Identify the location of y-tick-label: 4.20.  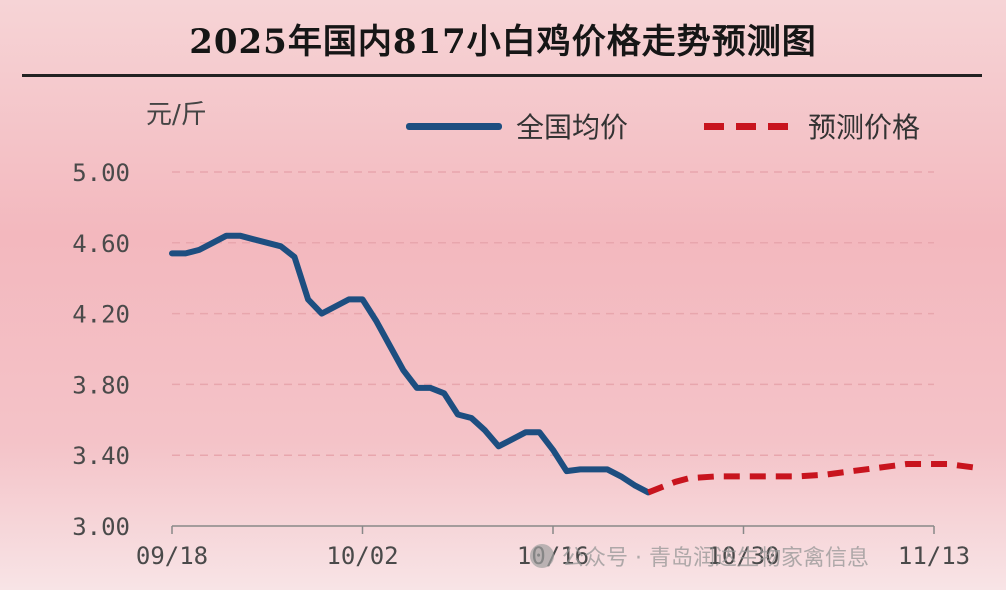
(101, 315).